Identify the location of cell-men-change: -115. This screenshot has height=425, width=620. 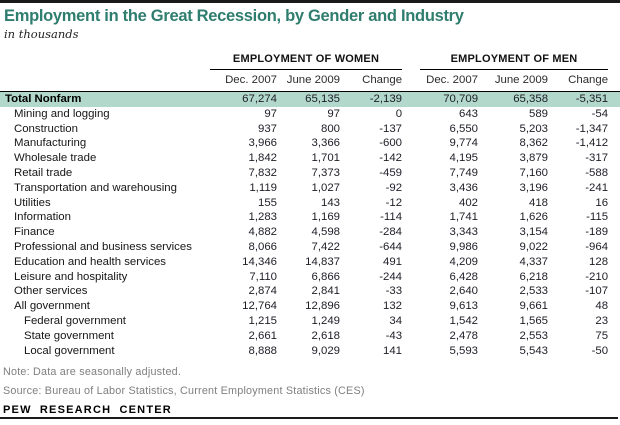
(597, 217).